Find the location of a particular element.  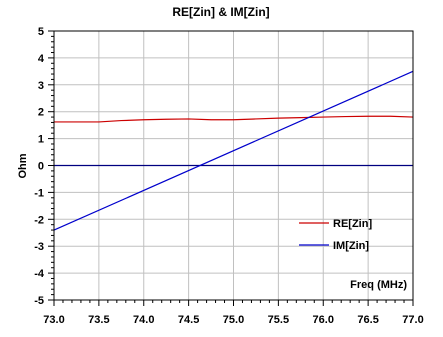

x-tick-label: 73.5 is located at coordinates (98, 320).